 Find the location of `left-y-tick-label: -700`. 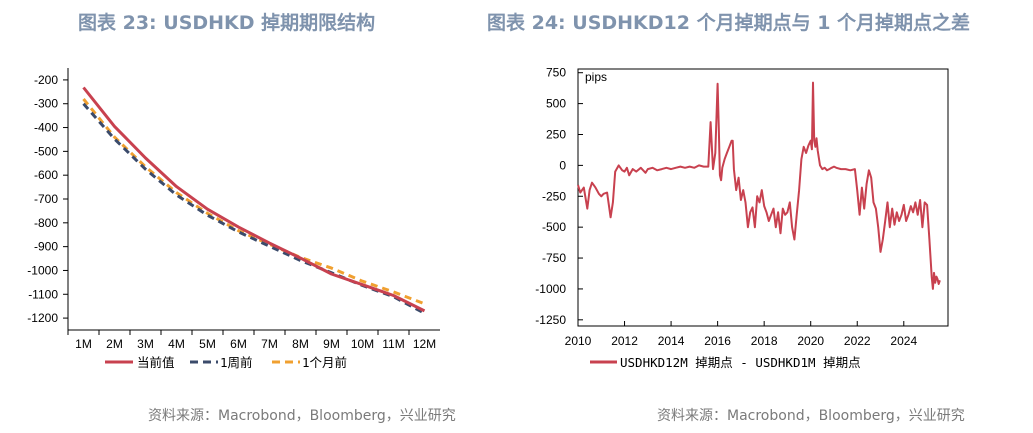

left-y-tick-label: -700 is located at coordinates (46, 199).